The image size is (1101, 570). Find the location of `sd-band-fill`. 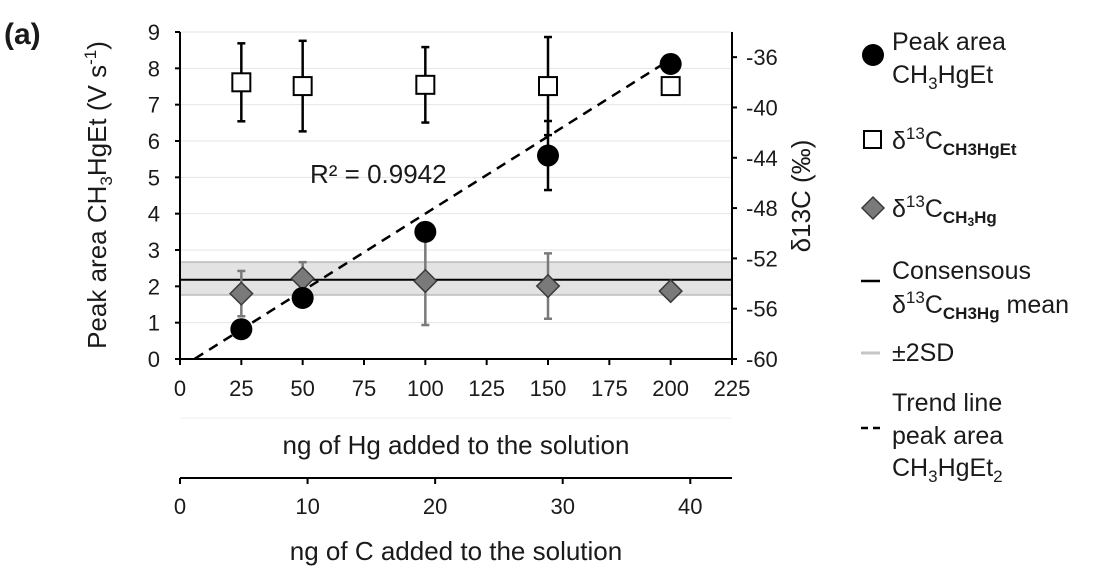

sd-band-fill is located at coordinates (456, 278).